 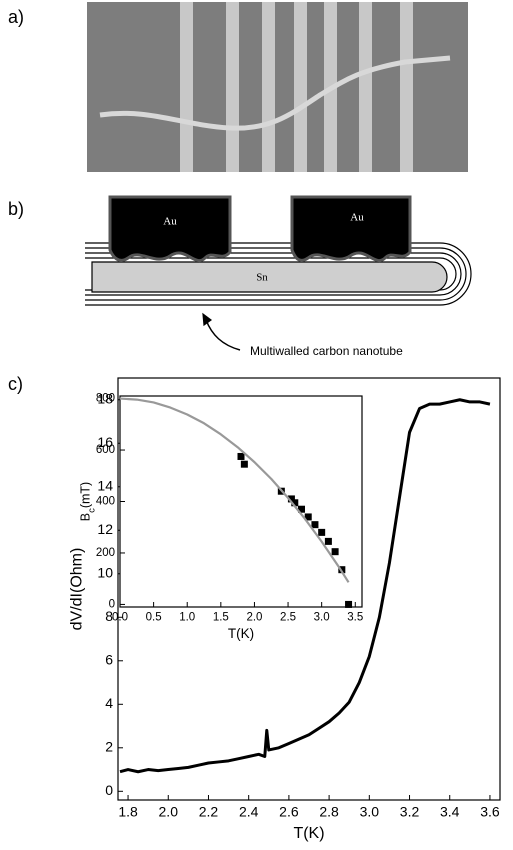 What do you see at coordinates (355, 617) in the screenshot?
I see `x-tick-label: 3.5` at bounding box center [355, 617].